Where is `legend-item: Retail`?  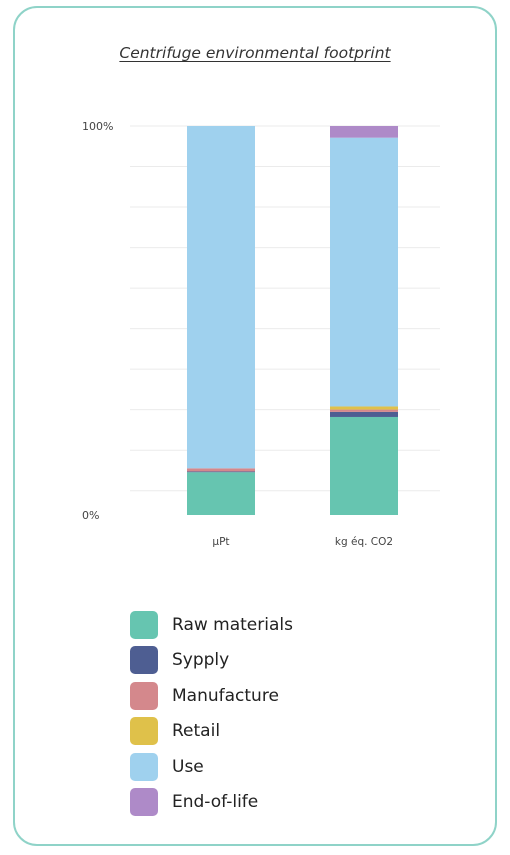
legend-item: Retail is located at coordinates (211, 732).